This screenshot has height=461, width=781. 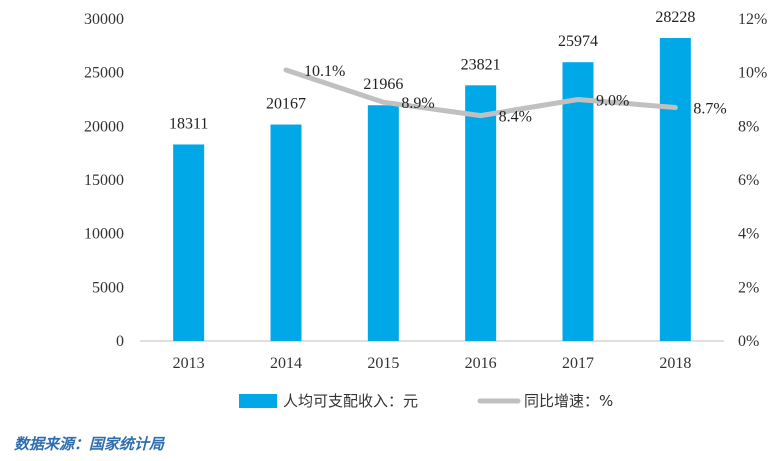 I want to click on y-left-tick-label: 0, so click(x=120, y=341).